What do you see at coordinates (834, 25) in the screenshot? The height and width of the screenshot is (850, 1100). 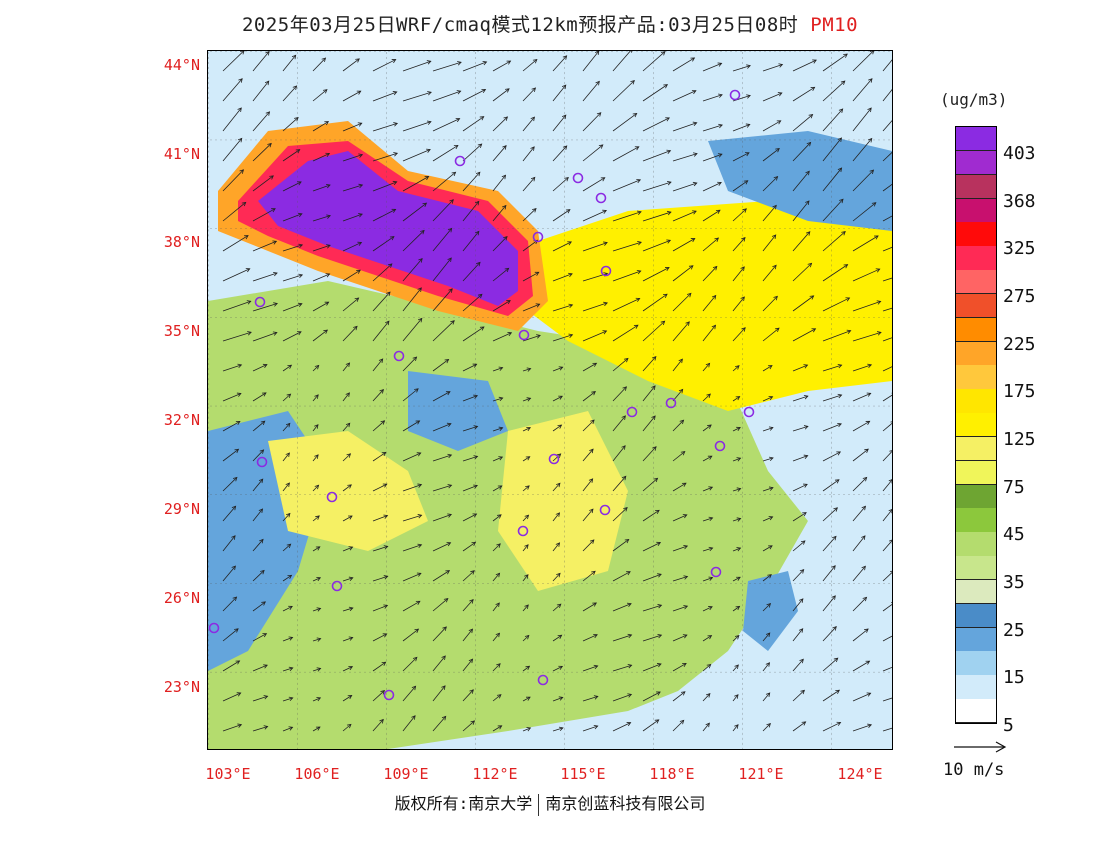 I see `title-species: PM10` at bounding box center [834, 25].